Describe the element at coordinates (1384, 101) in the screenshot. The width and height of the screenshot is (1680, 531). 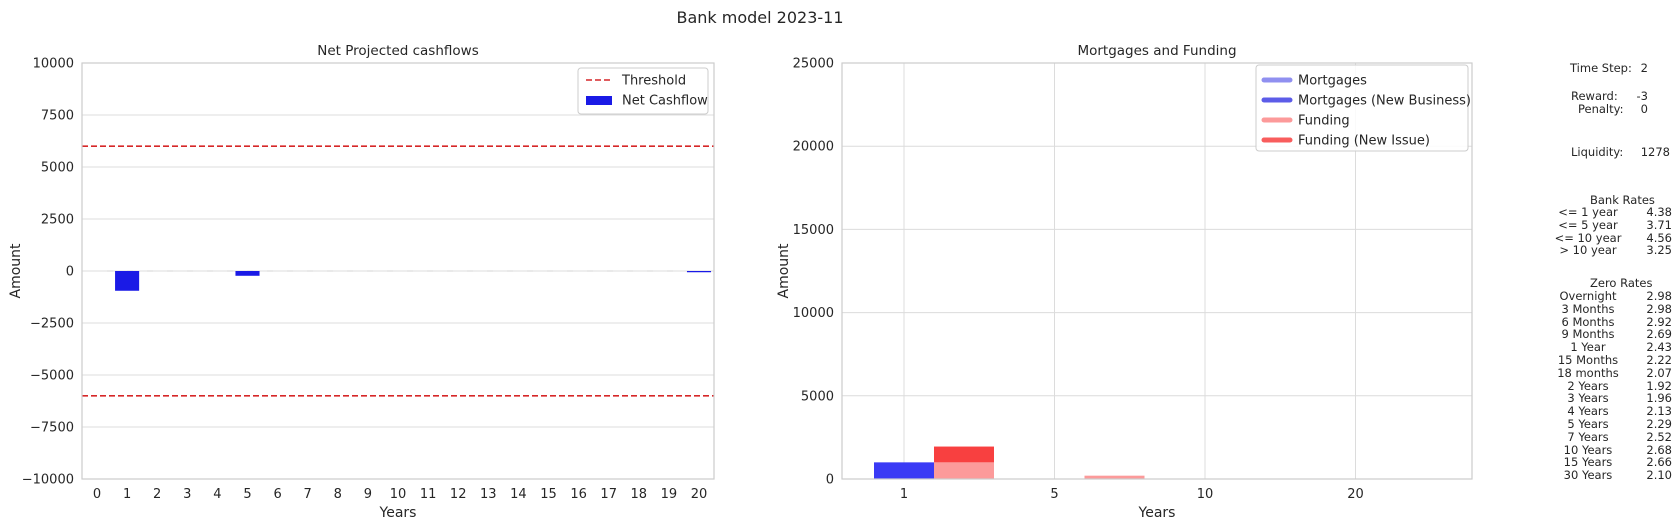
I see `chart2-legend-mortgages-new-label: Mortgages (New Business)` at that location.